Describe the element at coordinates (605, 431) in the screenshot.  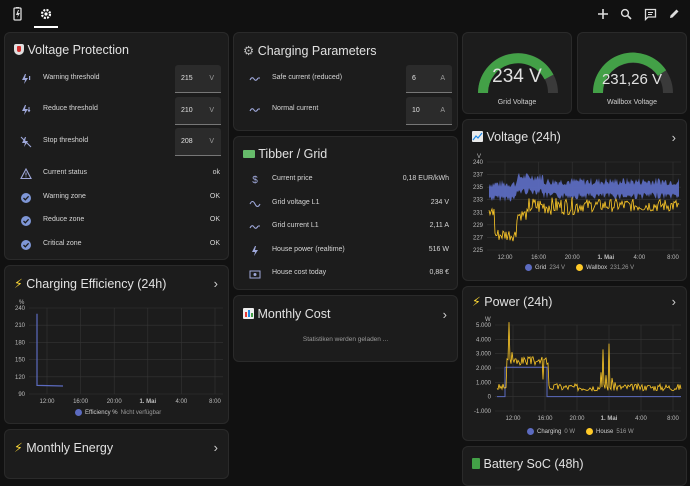
I see `legend-house: House` at that location.